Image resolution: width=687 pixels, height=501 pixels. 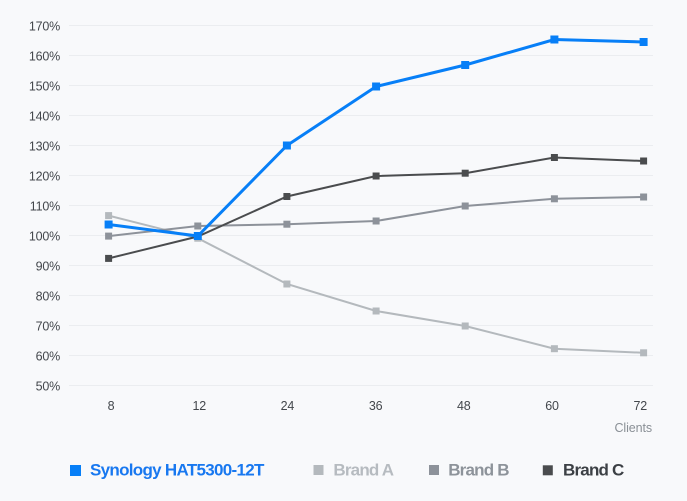 What do you see at coordinates (48, 327) in the screenshot?
I see `svg-text: 70%` at bounding box center [48, 327].